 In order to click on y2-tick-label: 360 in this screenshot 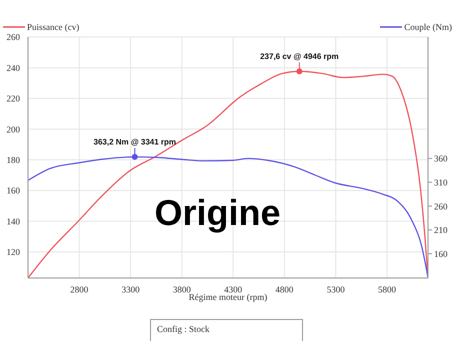, I will do `click(441, 159)`.